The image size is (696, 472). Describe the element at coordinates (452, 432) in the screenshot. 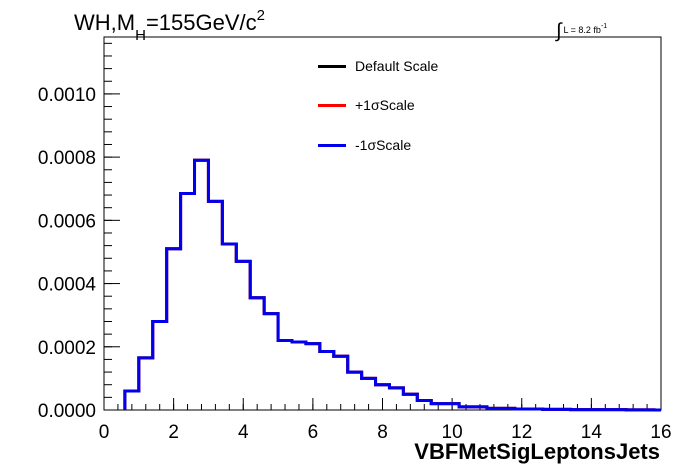

I see `x-tick-label: 10` at that location.